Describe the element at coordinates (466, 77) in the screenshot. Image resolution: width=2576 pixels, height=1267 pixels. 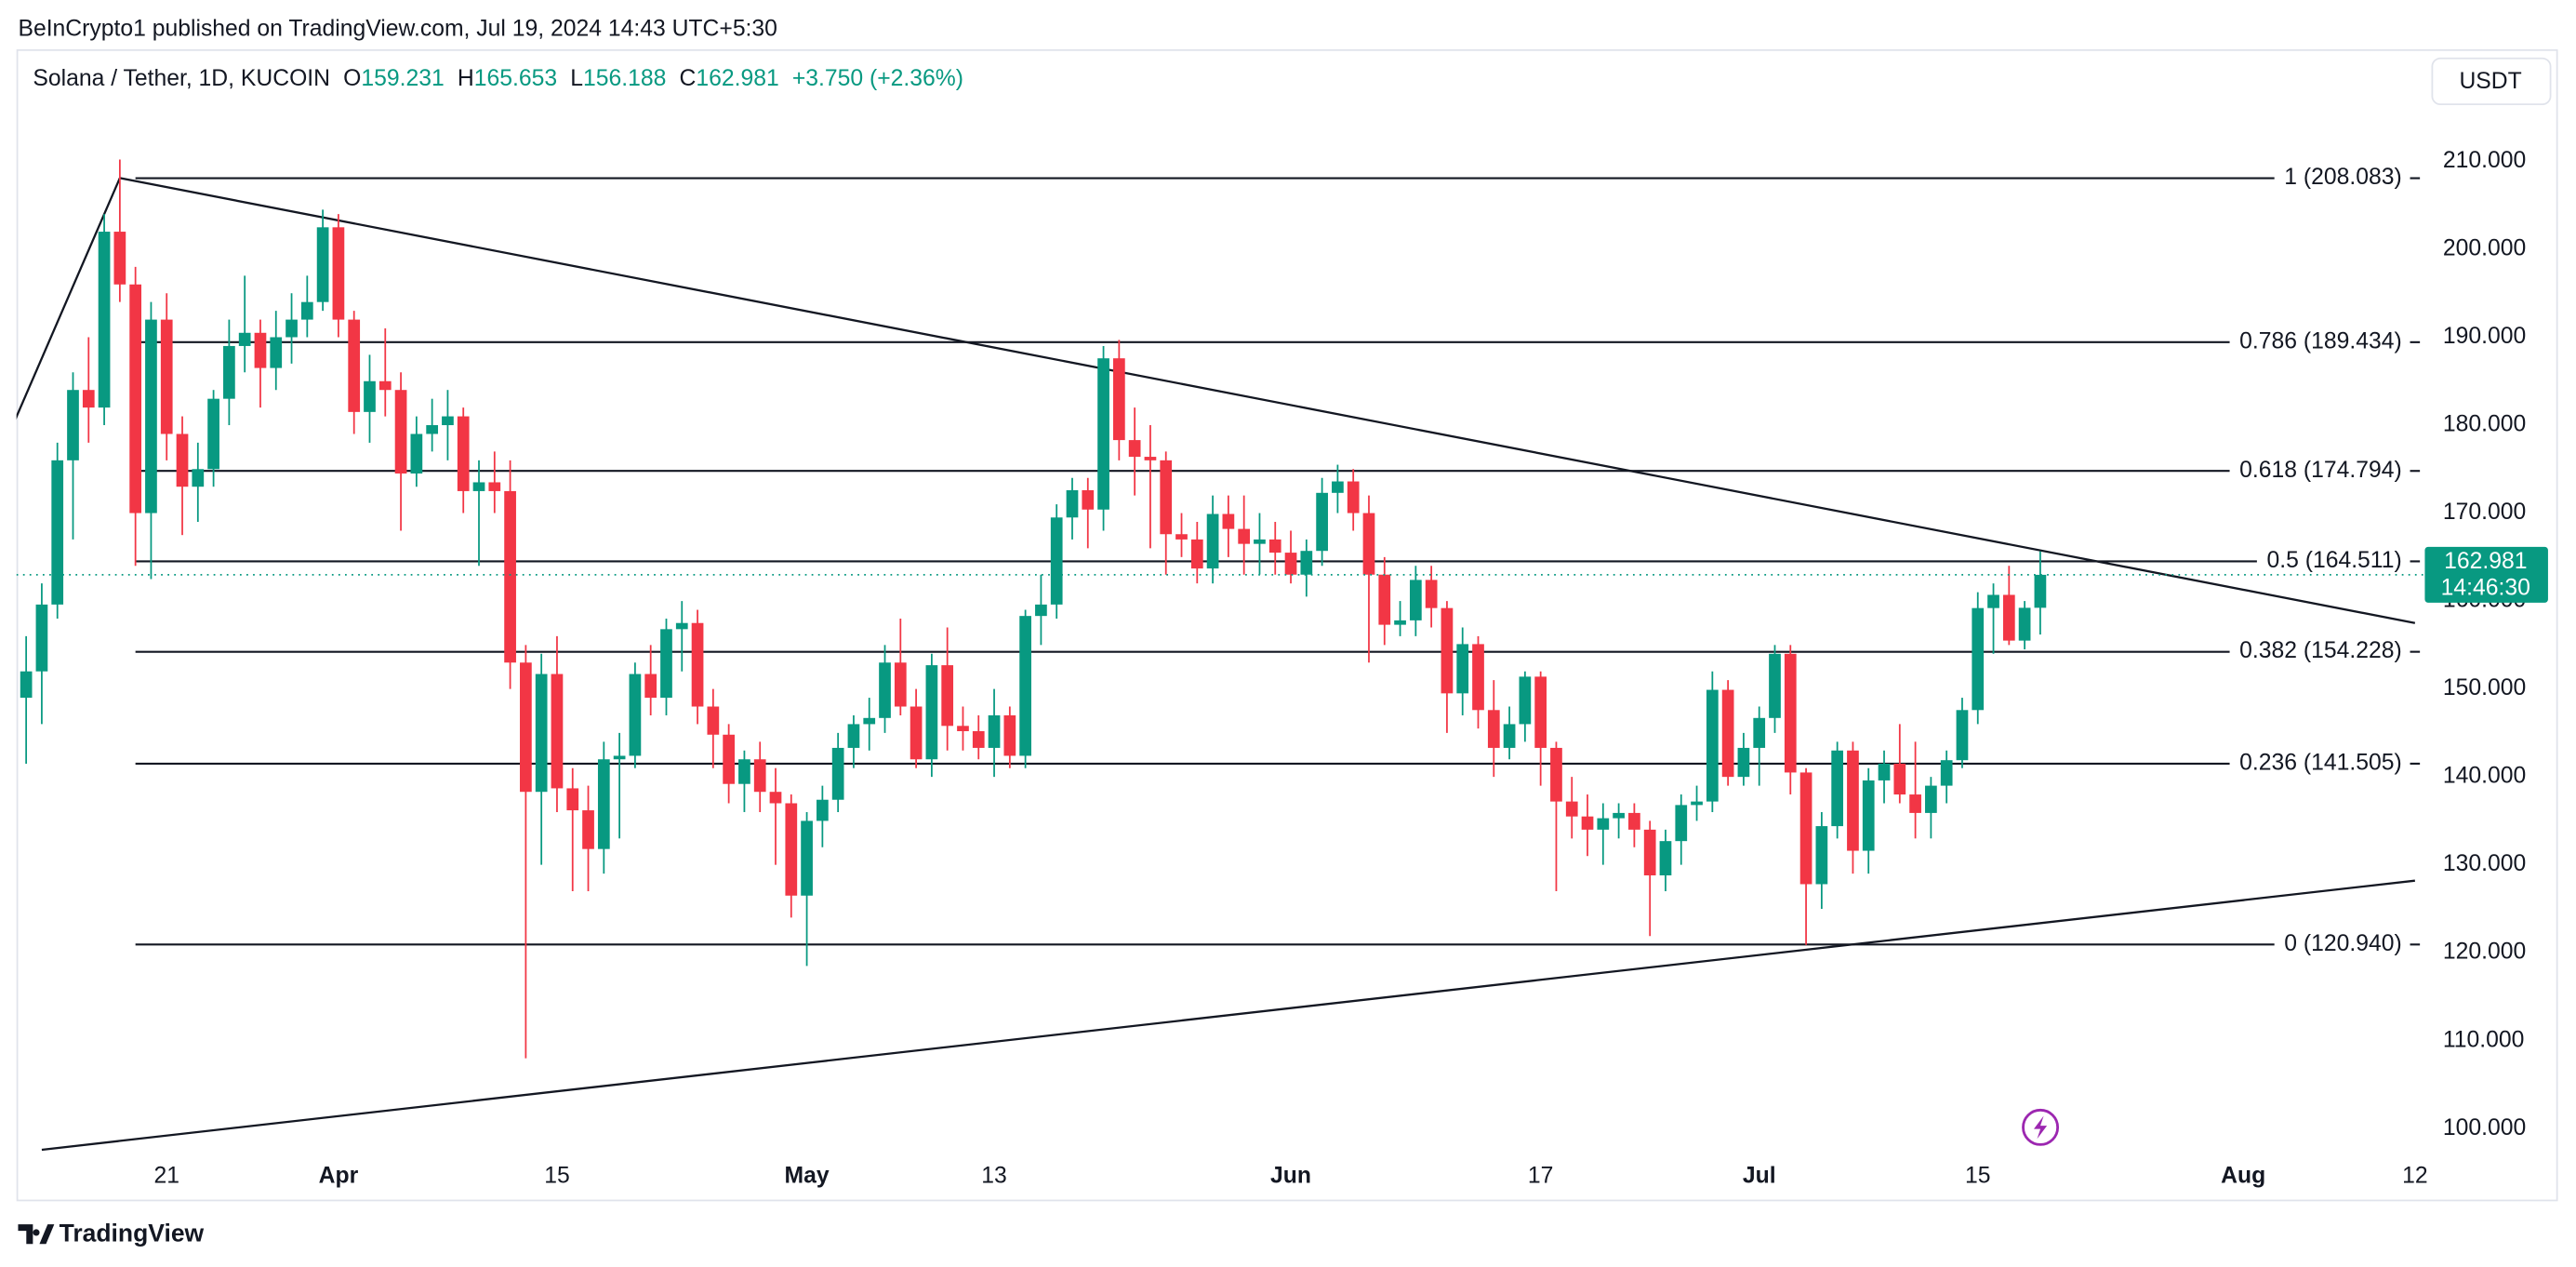
I see `h-label: H` at that location.